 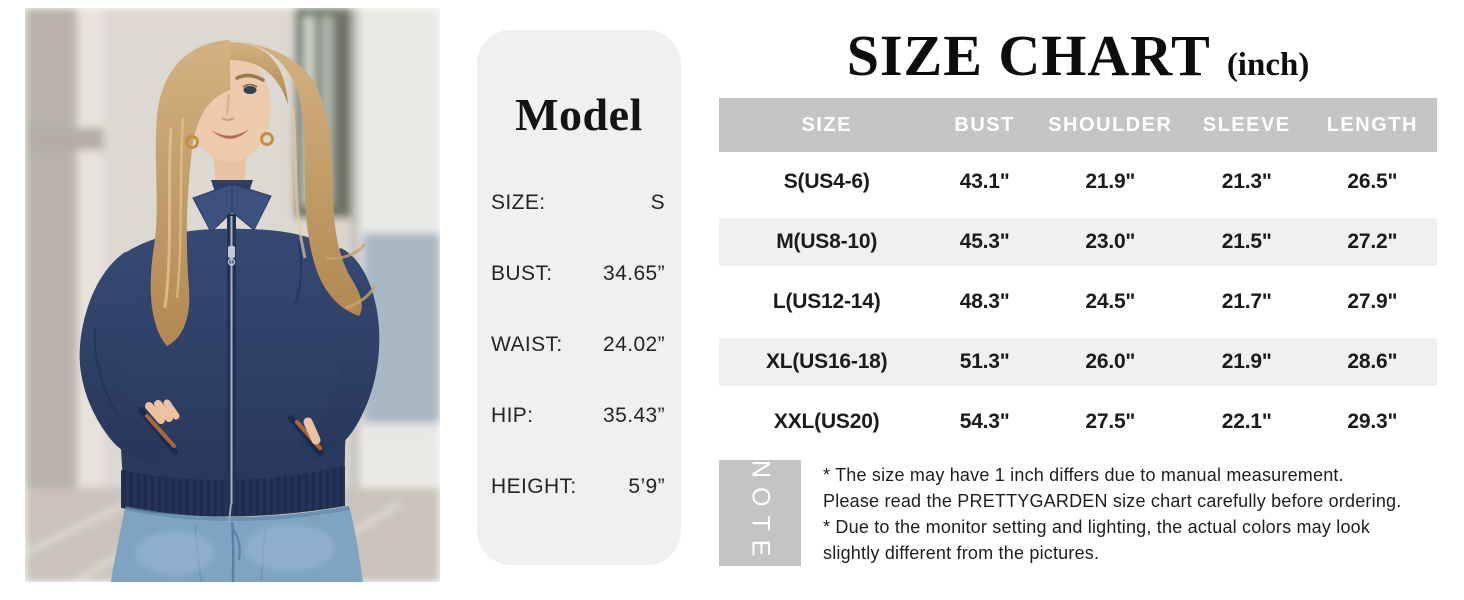 What do you see at coordinates (578, 416) in the screenshot?
I see `model-hip-row: HIP: 35.43”` at bounding box center [578, 416].